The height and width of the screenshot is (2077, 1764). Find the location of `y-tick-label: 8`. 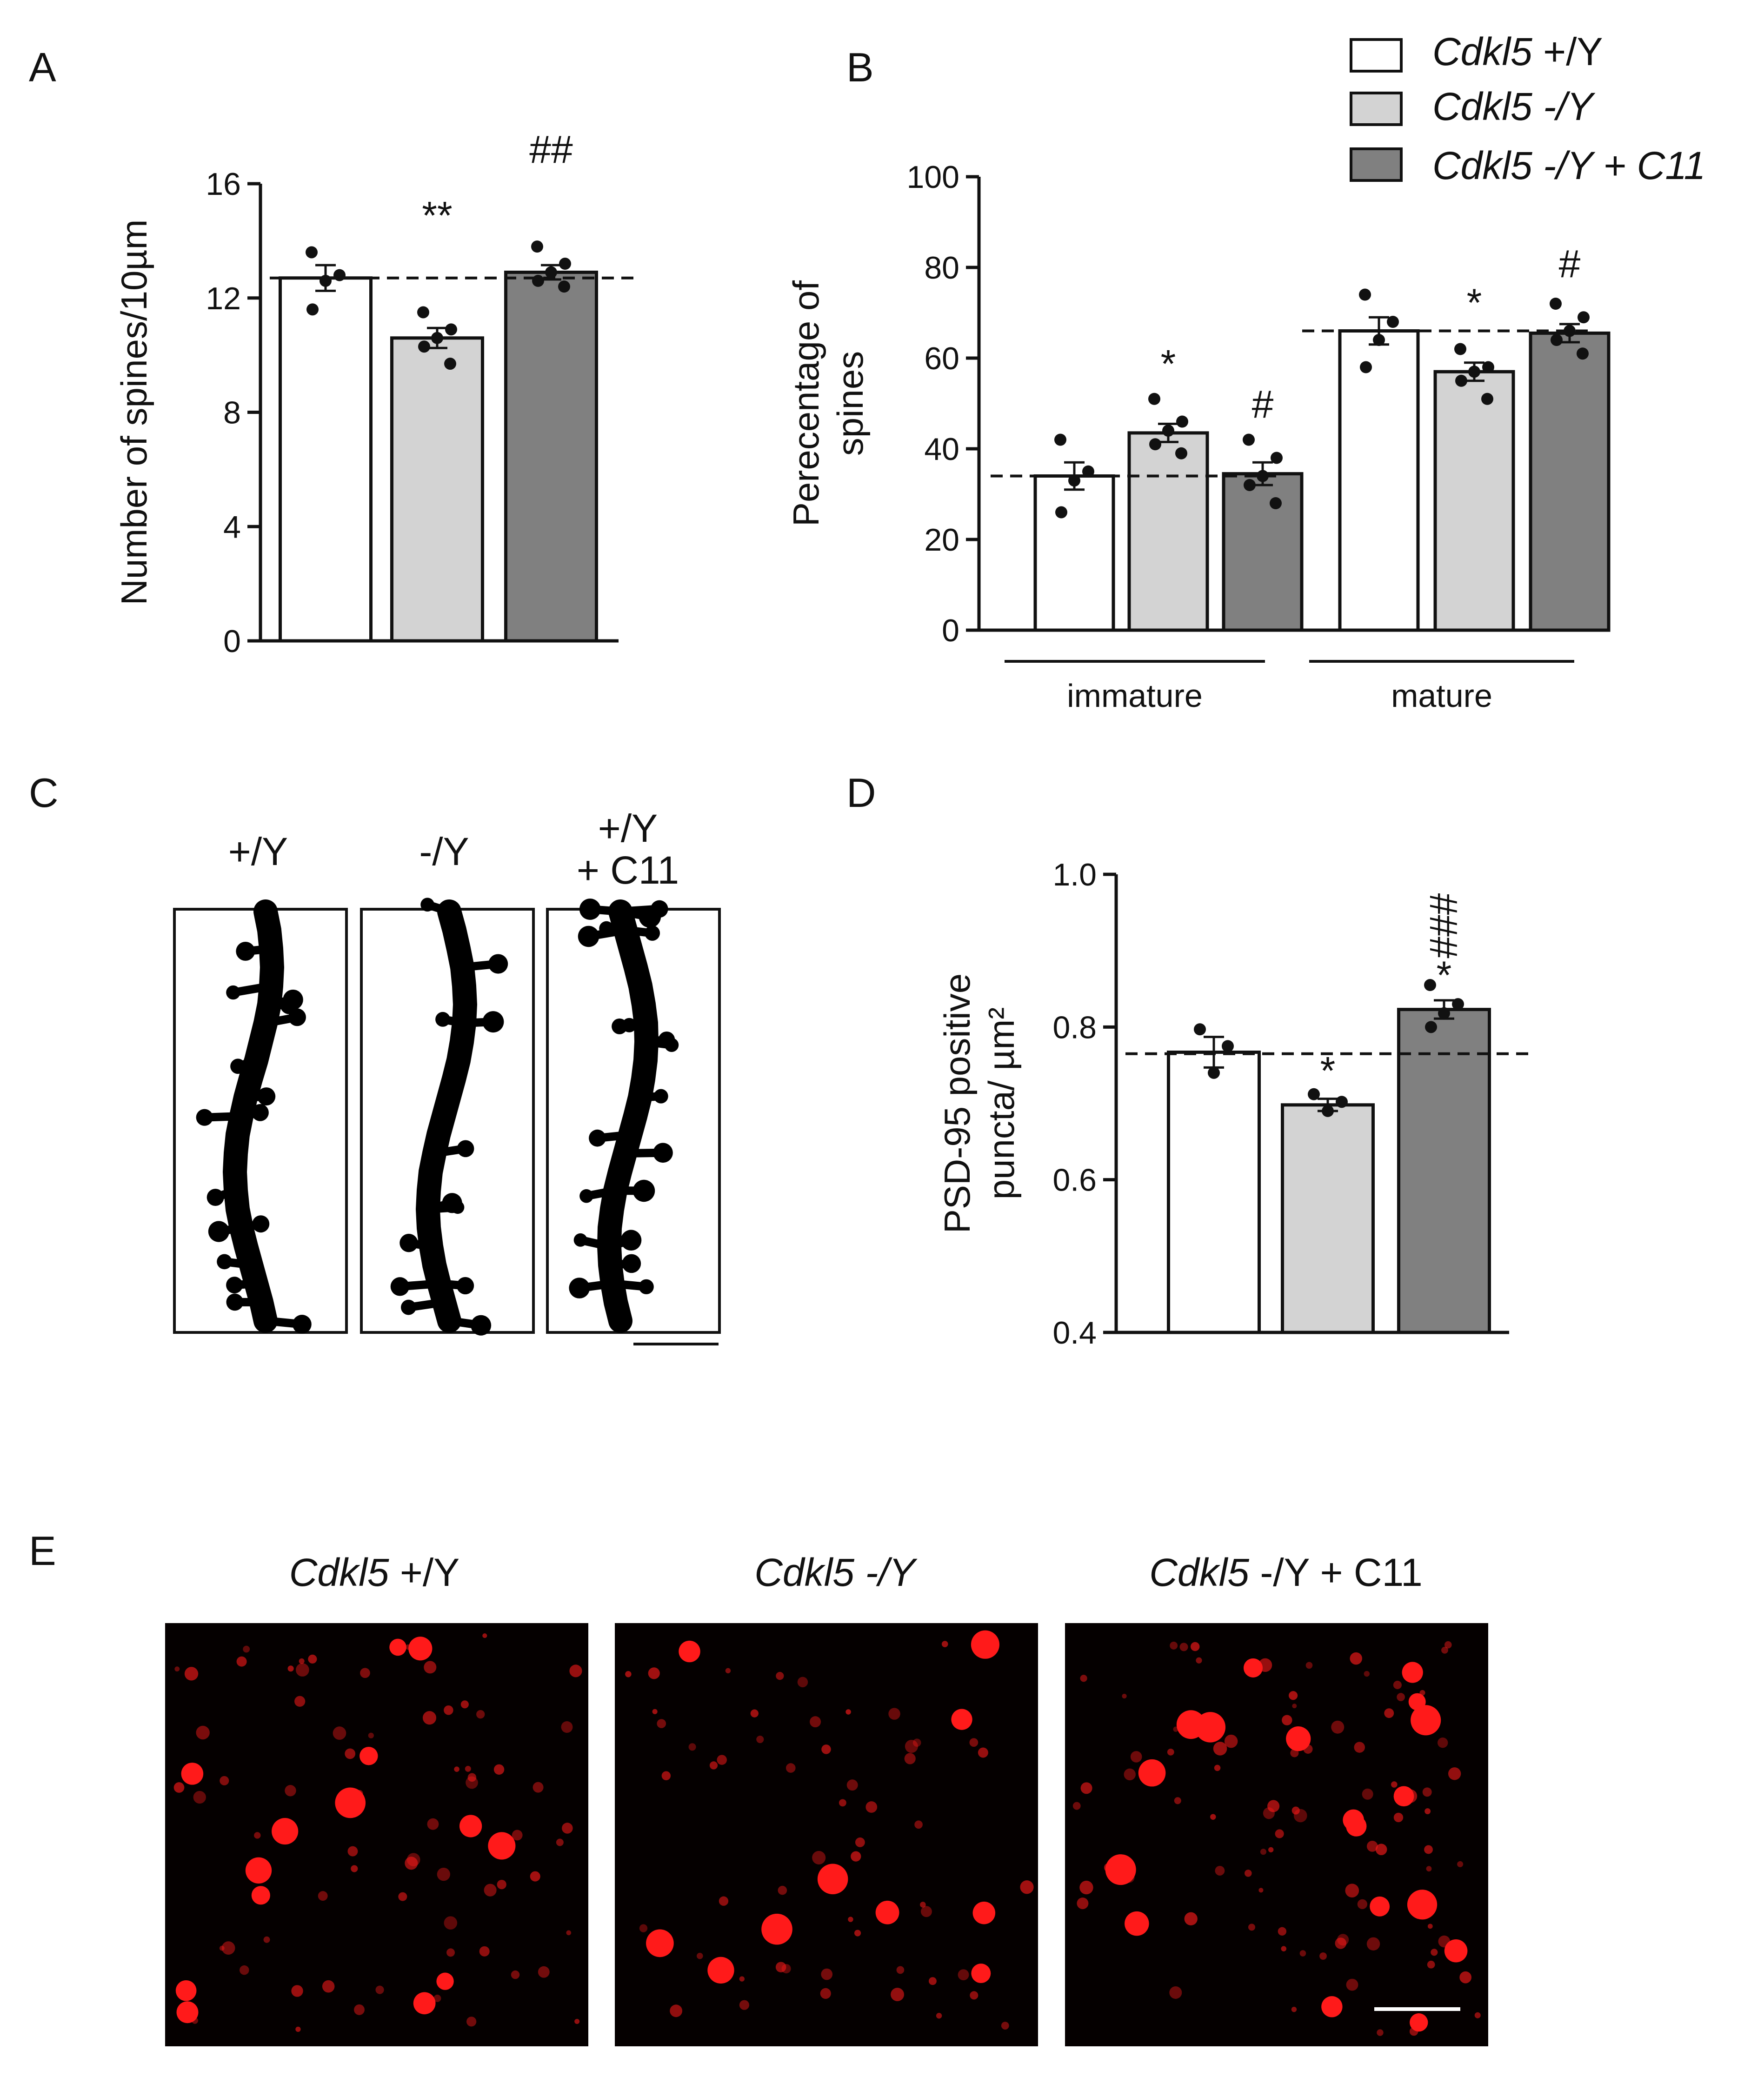

y-tick-label: 8 is located at coordinates (232, 413).